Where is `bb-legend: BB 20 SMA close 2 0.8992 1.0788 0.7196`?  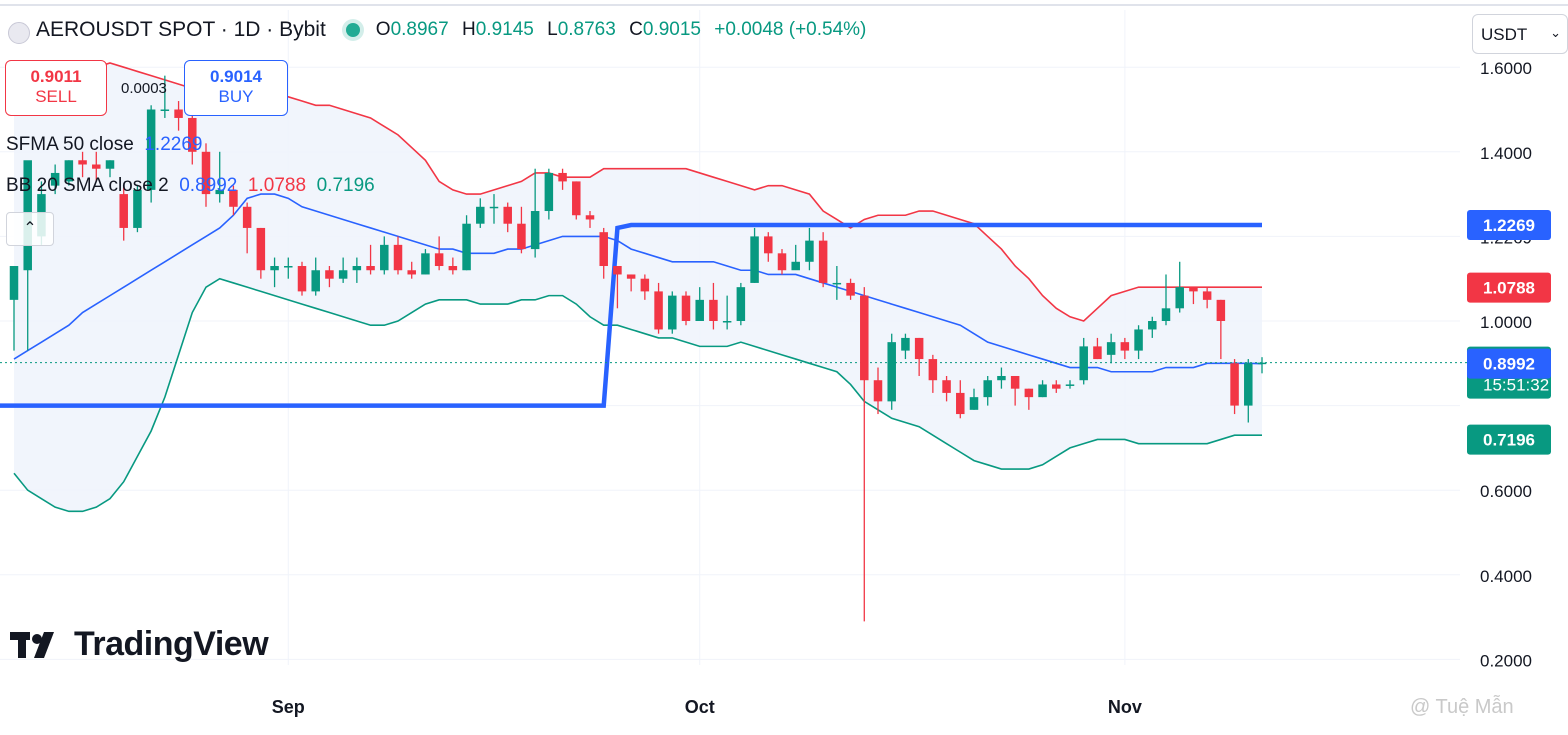 bb-legend: BB 20 SMA close 2 0.8992 1.0788 0.7196 is located at coordinates (190, 186).